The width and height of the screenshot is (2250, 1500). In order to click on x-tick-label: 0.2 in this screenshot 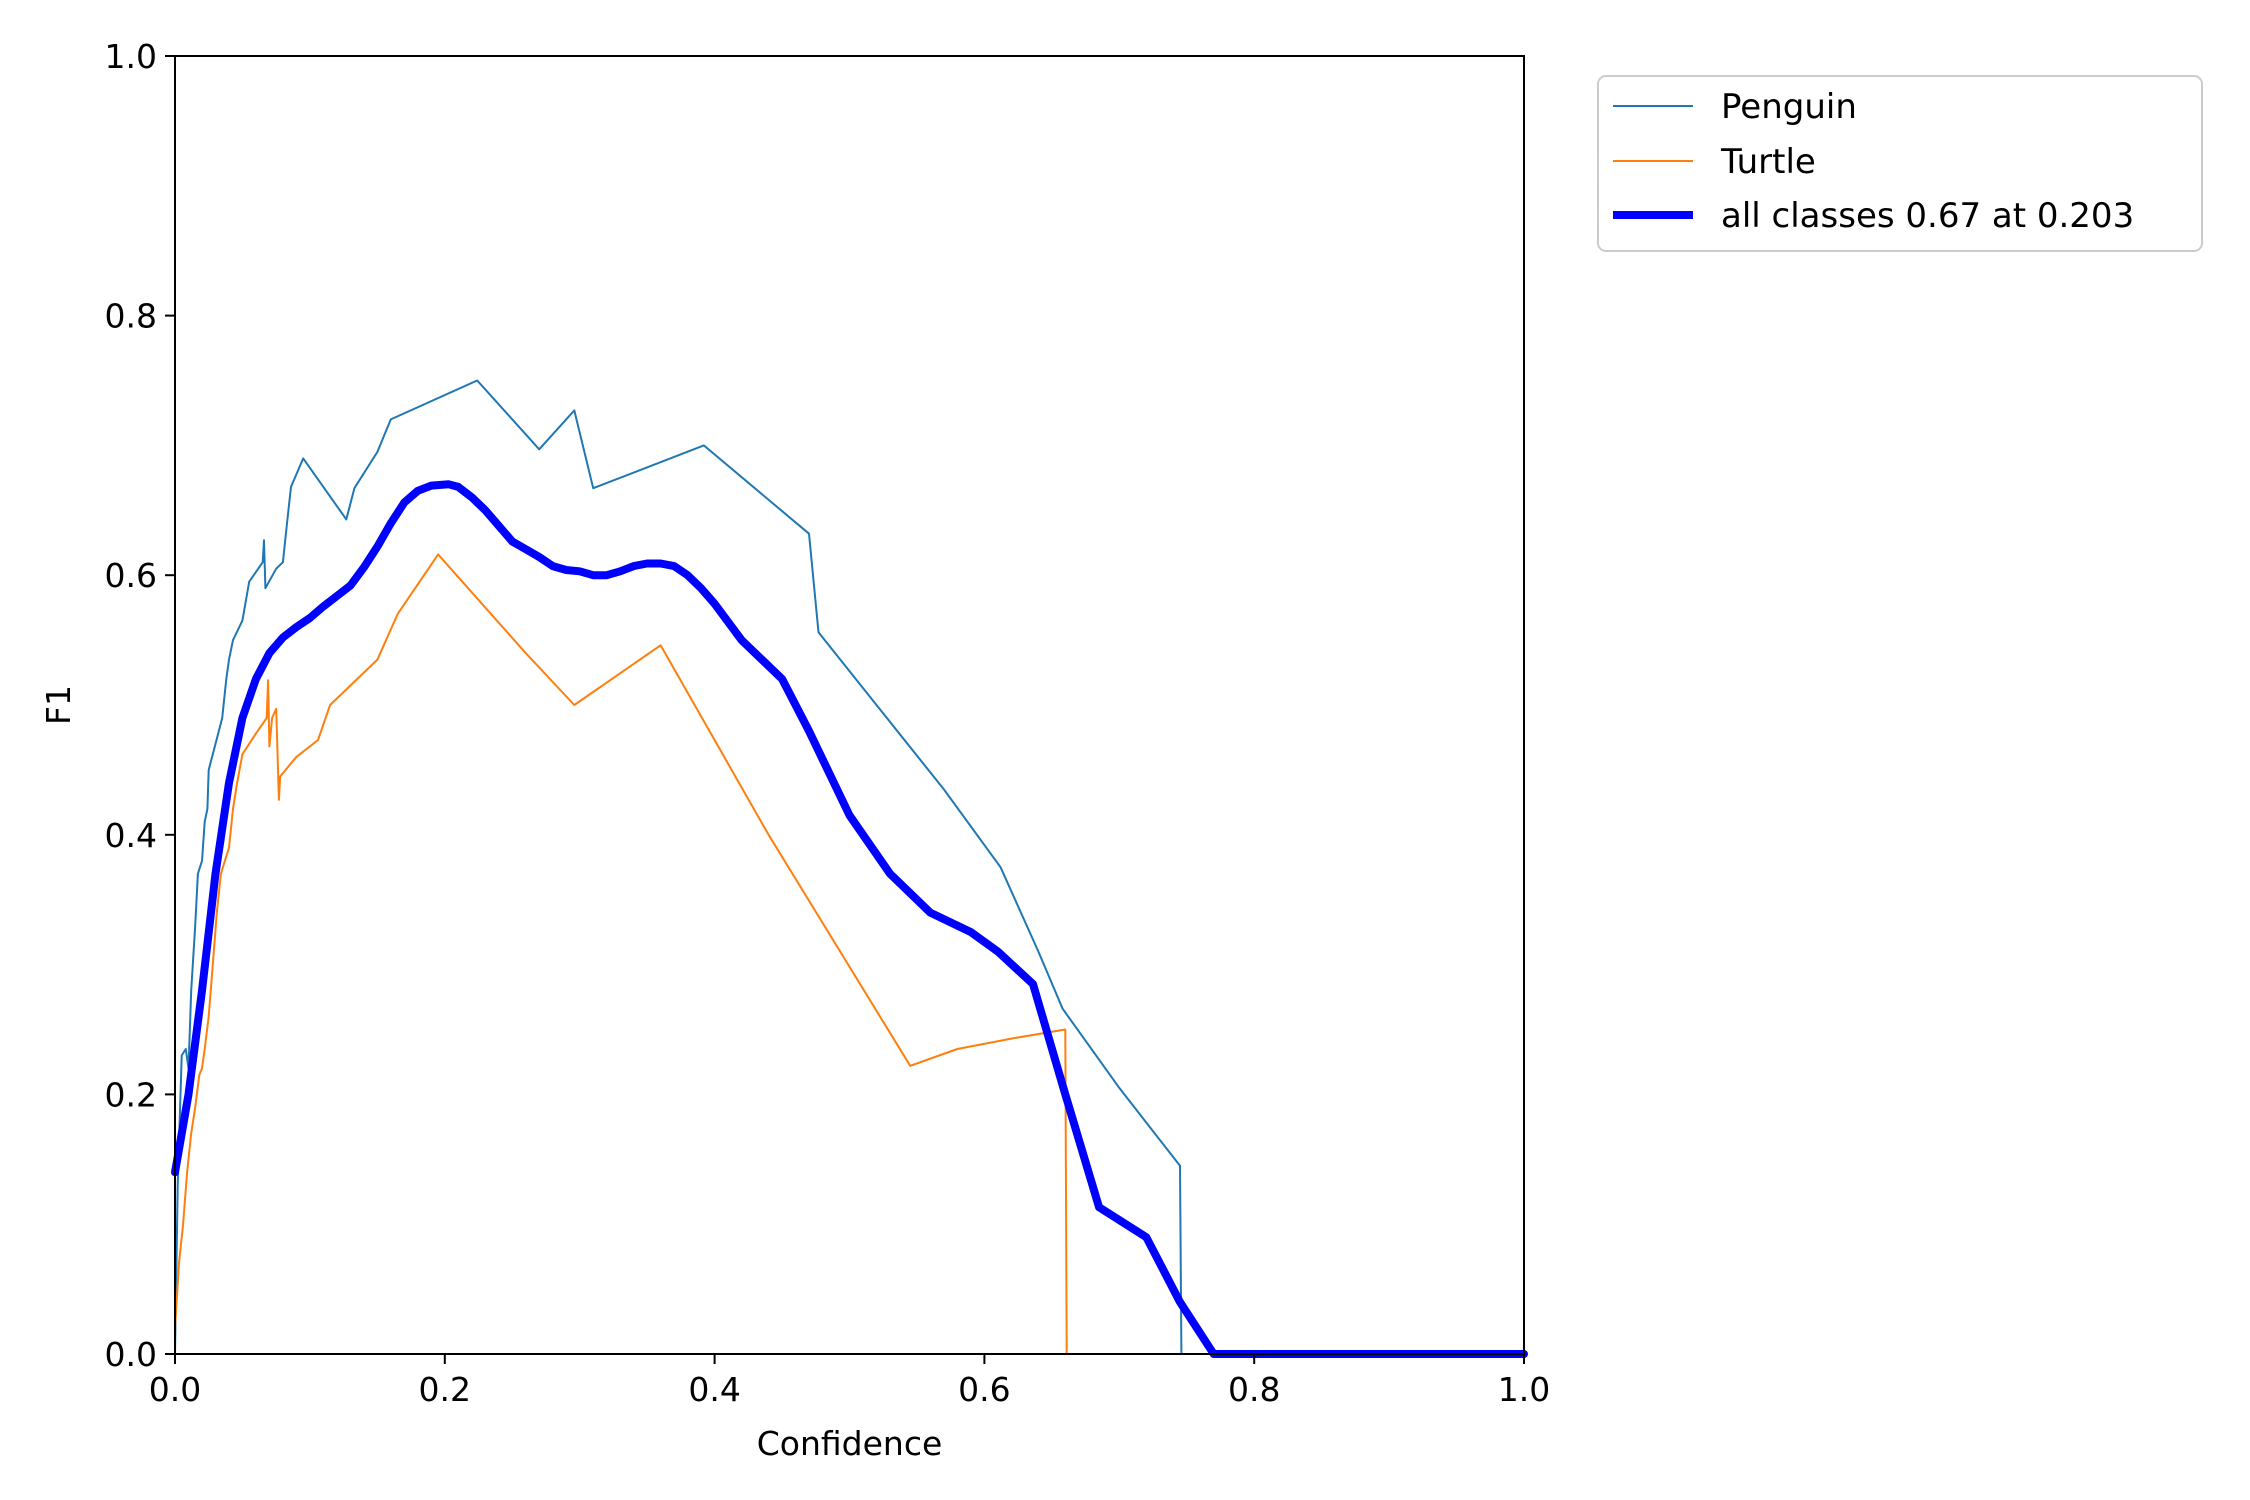, I will do `click(445, 1389)`.